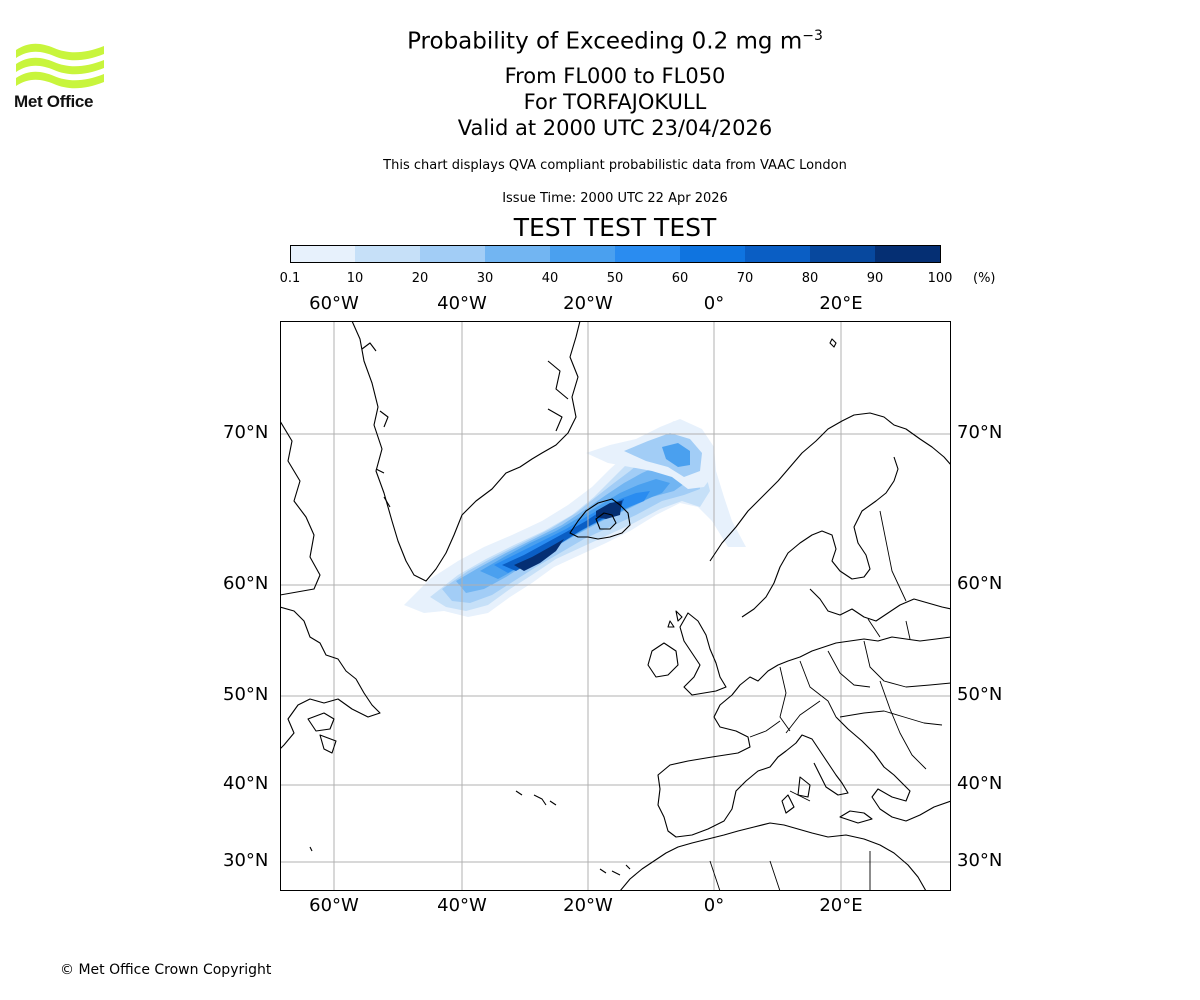 This screenshot has width=1200, height=1000. Describe the element at coordinates (680, 278) in the screenshot. I see `colorbar-tick-label: 60` at that location.